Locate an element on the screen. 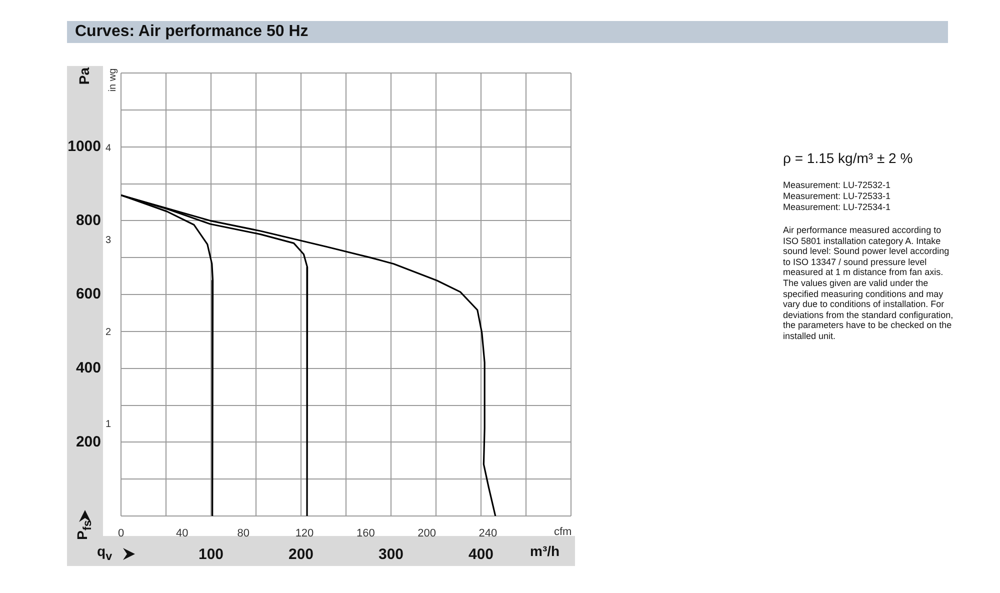 This screenshot has height=593, width=1000. text: Air performance measured according to ISO 5801 installation category A. Intake sound level: Sound power level according to ISO 13347 / sound pressure level measured at 1 m distance from fan axis. The values given are valid under the specified measuring conditions and may vary due to conditions of installation. For deviations from the standard configuration, the parameters have to be checked on the installed unit. is located at coordinates (868, 283).